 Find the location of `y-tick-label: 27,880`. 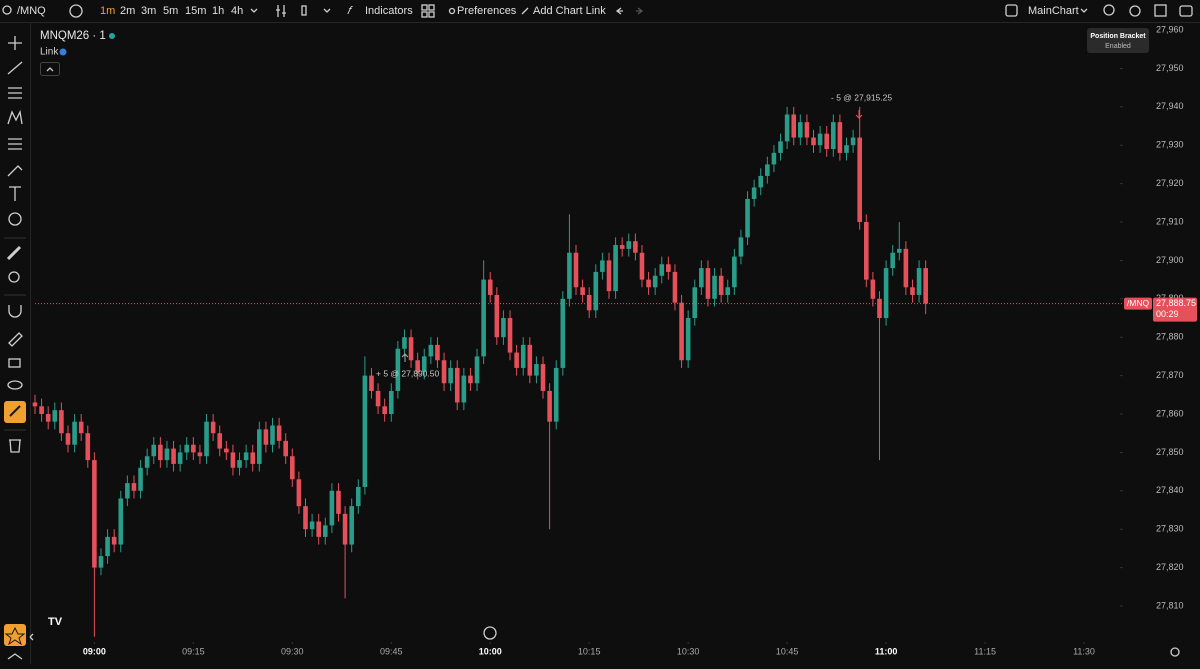

y-tick-label: 27,880 is located at coordinates (1170, 337).